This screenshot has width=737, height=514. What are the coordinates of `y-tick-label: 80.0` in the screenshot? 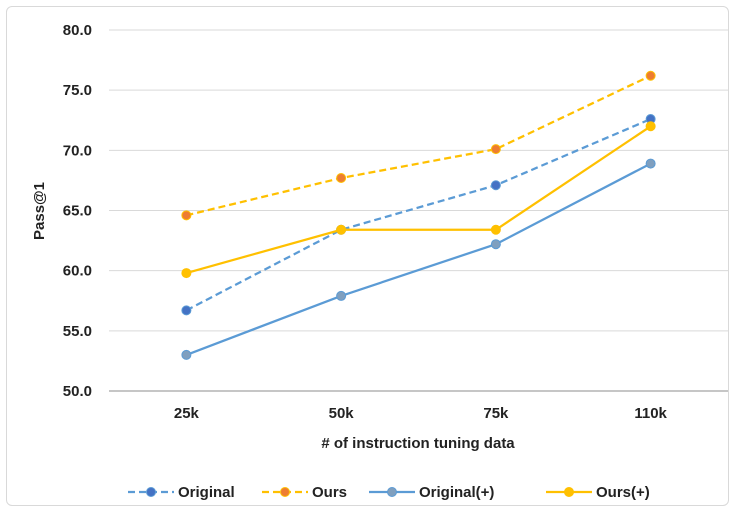 It's located at (77, 30).